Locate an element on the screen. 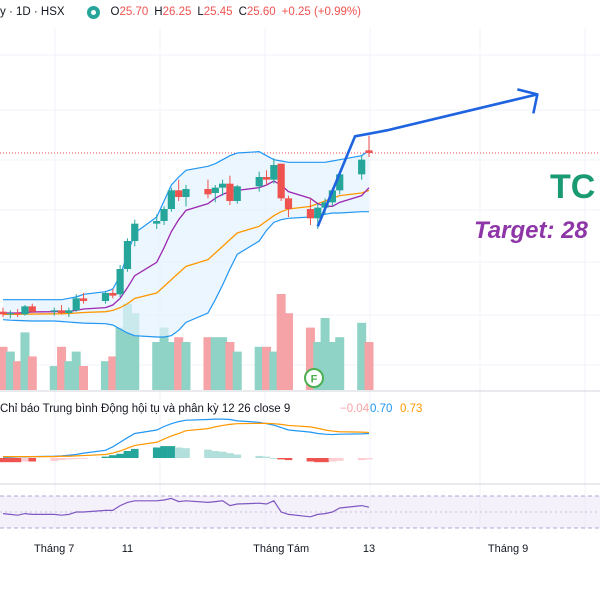 The image size is (600, 600). high-value: H26.25 is located at coordinates (173, 12).